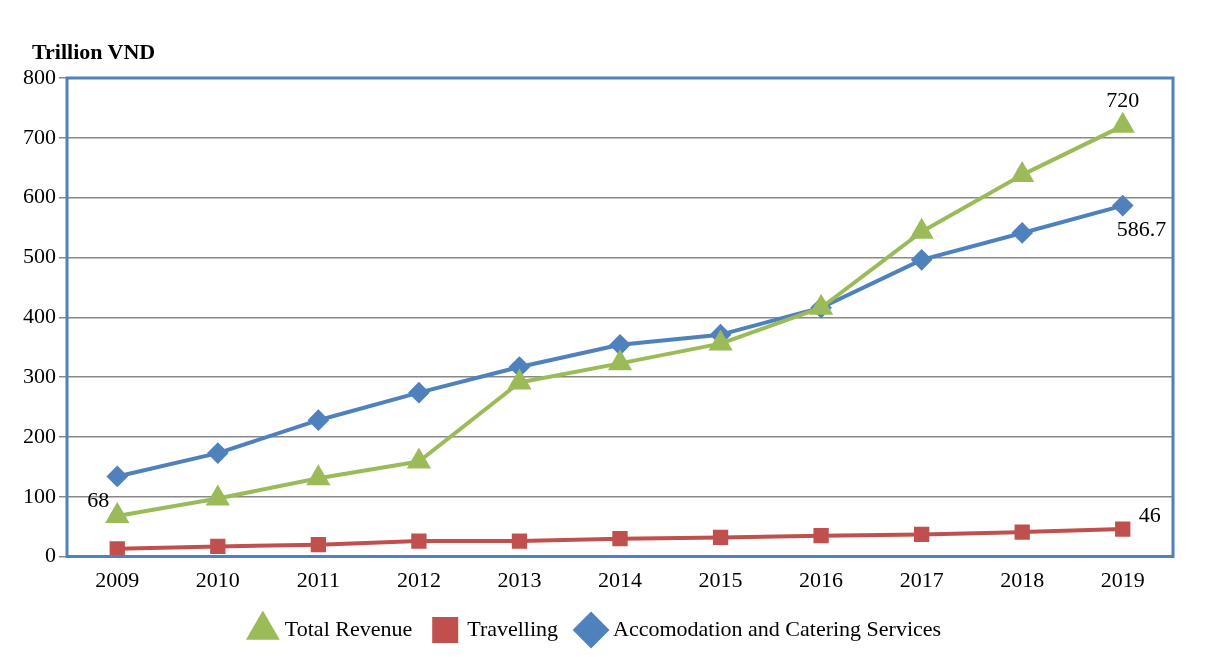  I want to click on x-tick-label: 2013, so click(519, 579).